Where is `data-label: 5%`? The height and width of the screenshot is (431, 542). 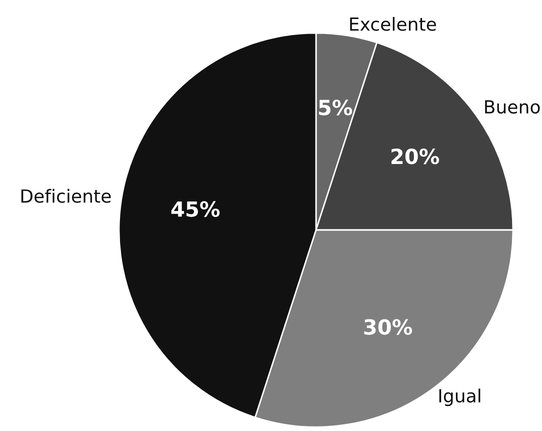 data-label: 5% is located at coordinates (335, 108).